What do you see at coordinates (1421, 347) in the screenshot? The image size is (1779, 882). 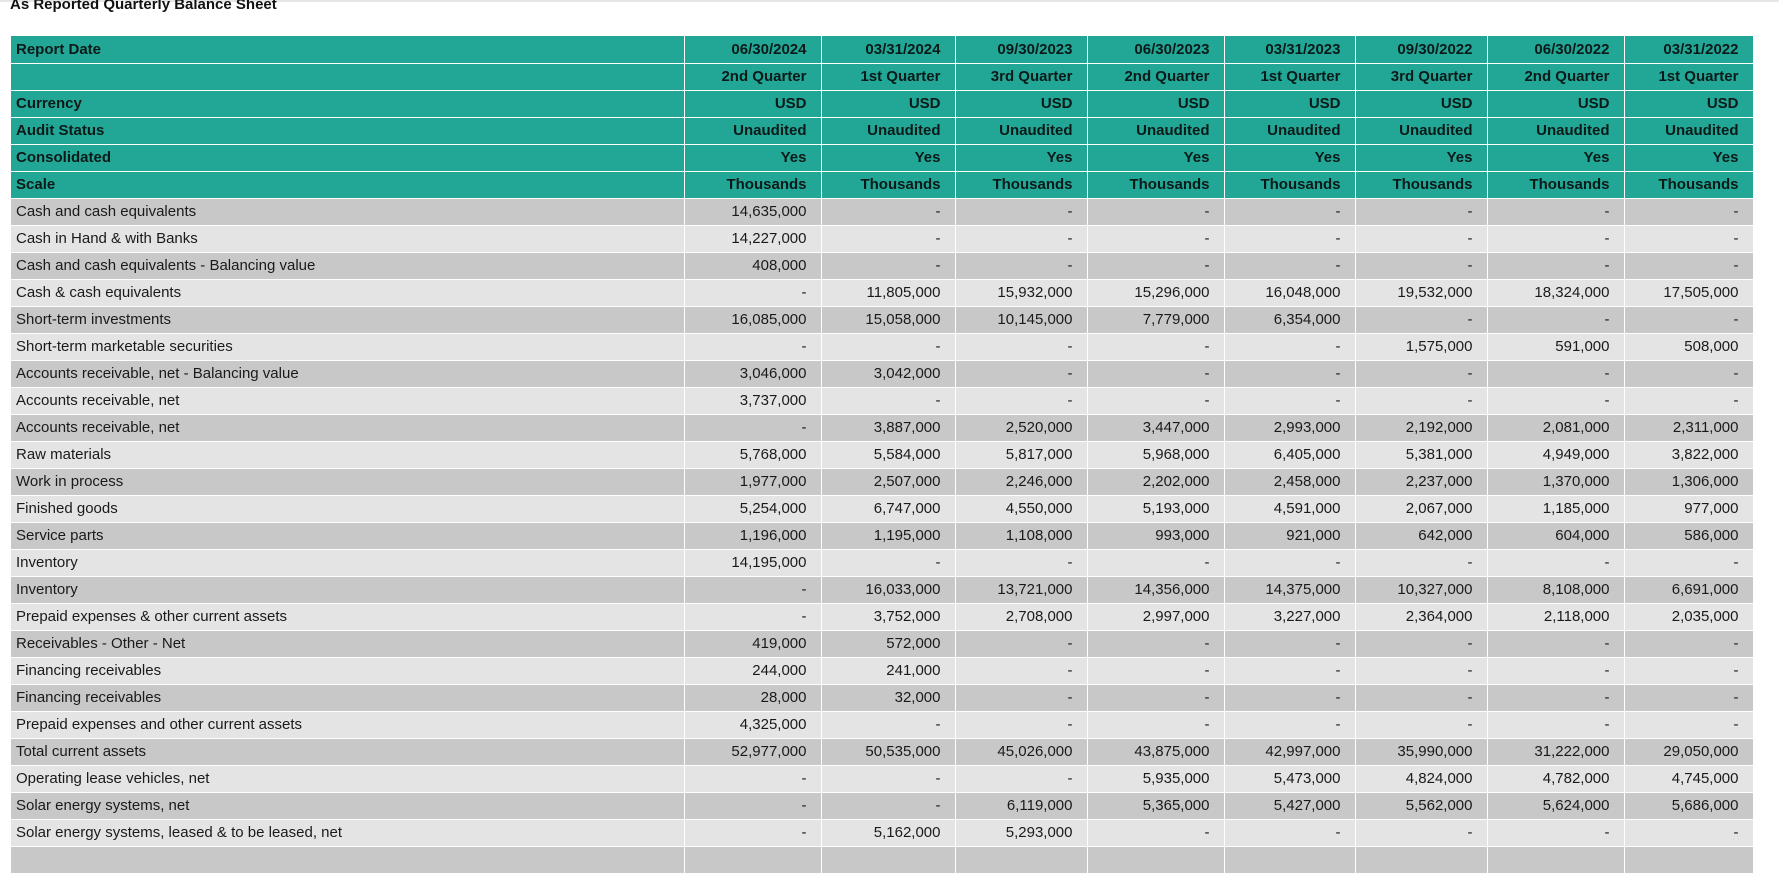 I see `table-cell: 1,575,000` at bounding box center [1421, 347].